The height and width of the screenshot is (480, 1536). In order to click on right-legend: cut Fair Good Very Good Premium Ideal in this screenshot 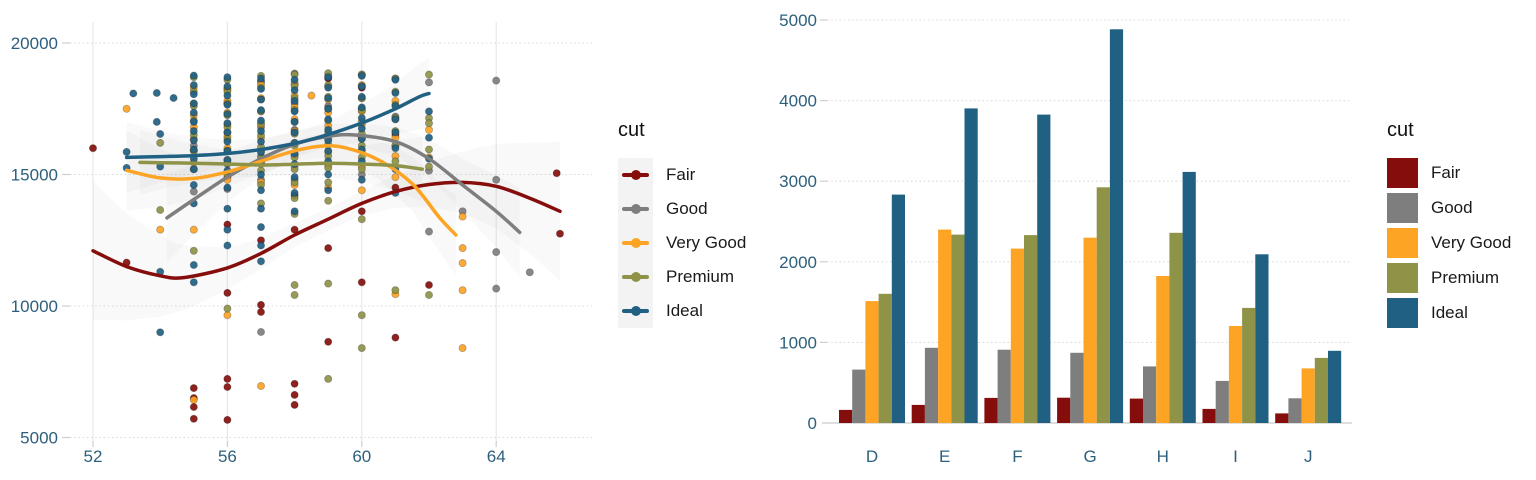, I will do `click(1449, 225)`.